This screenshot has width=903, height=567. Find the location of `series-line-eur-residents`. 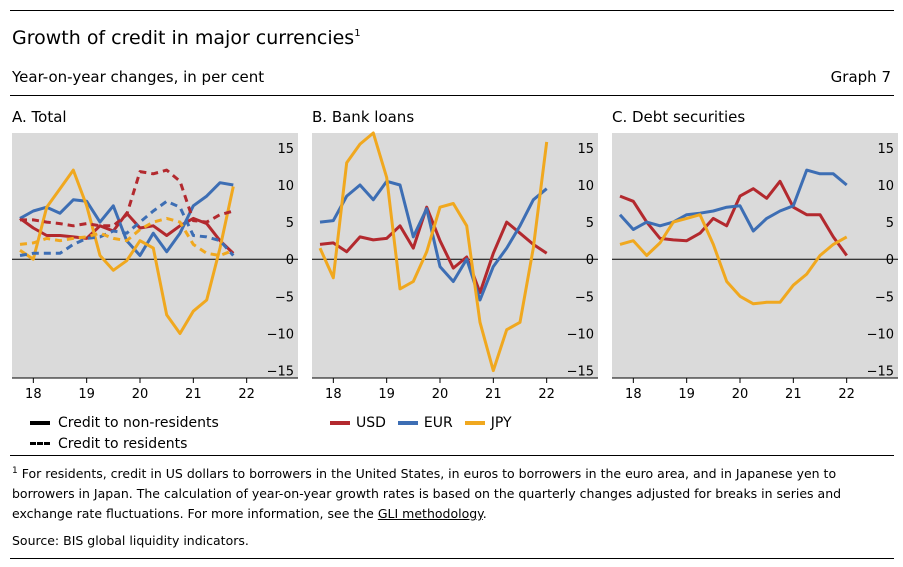

series-line-eur-residents is located at coordinates (127, 228).